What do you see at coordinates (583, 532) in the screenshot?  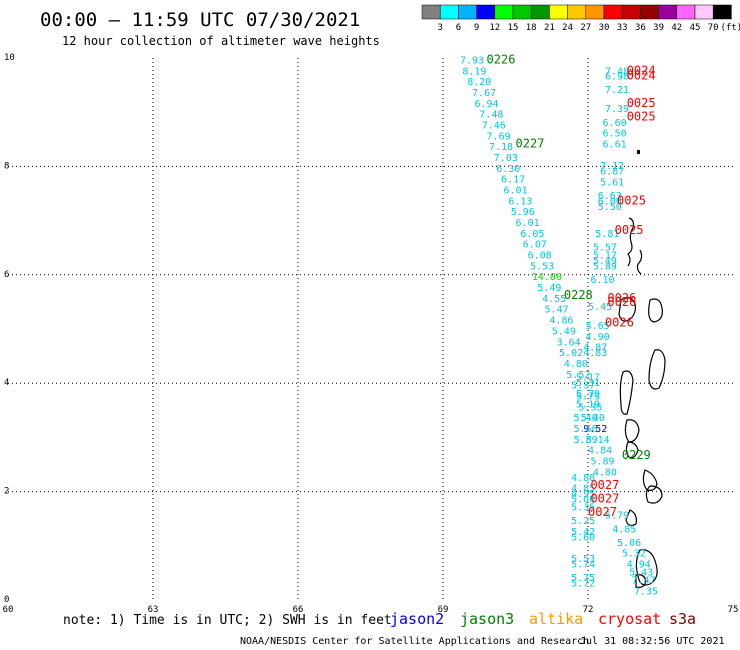 I see `wave-height-value: 5.42` at bounding box center [583, 532].